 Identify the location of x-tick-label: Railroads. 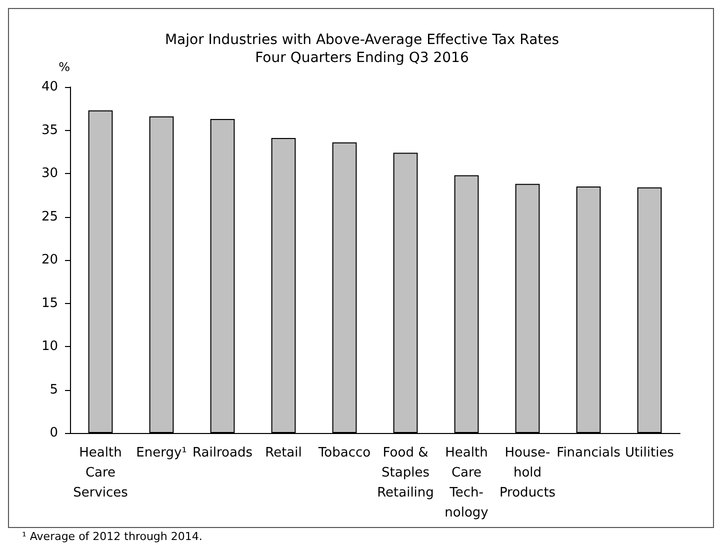
(222, 453).